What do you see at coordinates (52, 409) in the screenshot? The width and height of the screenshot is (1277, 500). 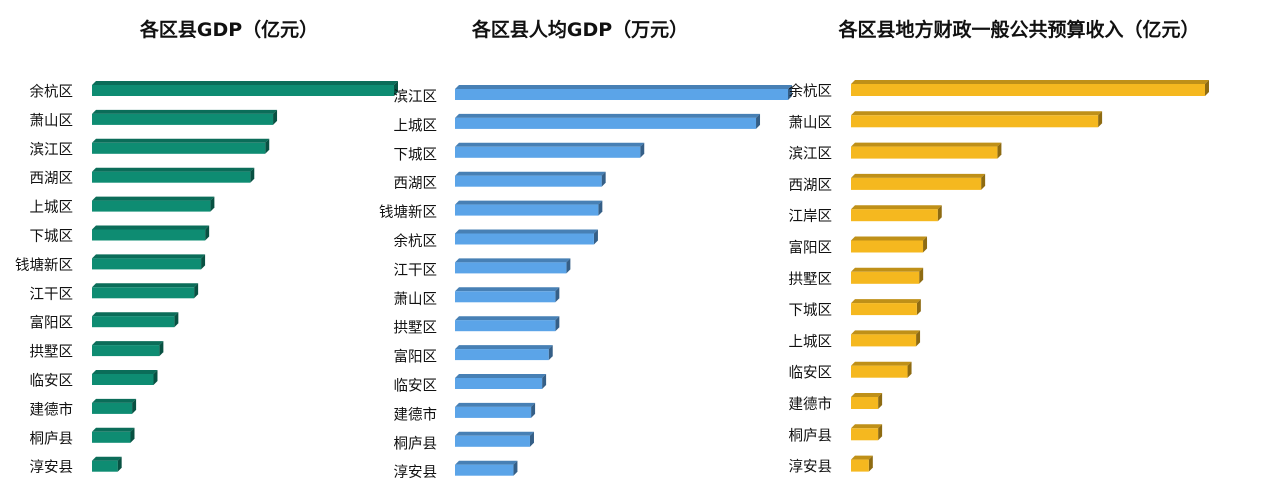 I see `category-label: 建德市` at bounding box center [52, 409].